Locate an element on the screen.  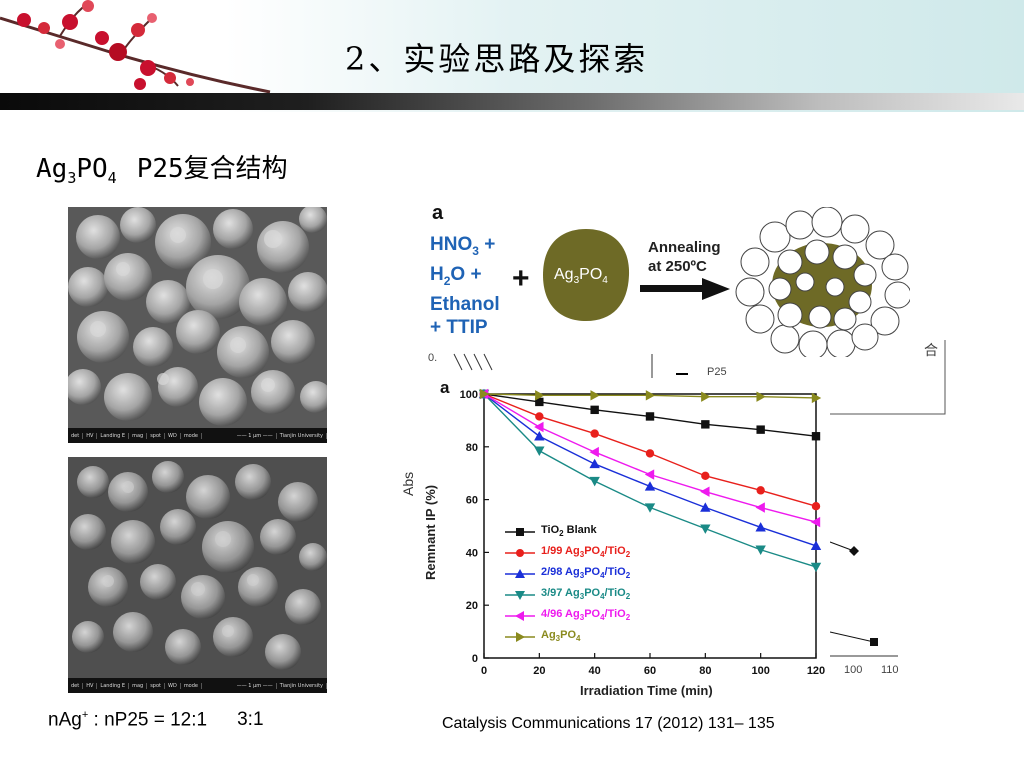
legend-item: Ag3PO4 is located at coordinates (567, 636).